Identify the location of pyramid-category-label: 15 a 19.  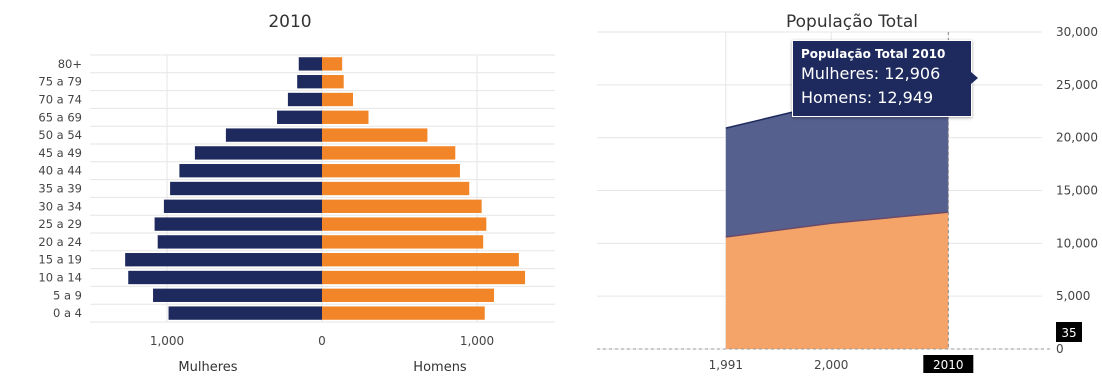
(60, 260).